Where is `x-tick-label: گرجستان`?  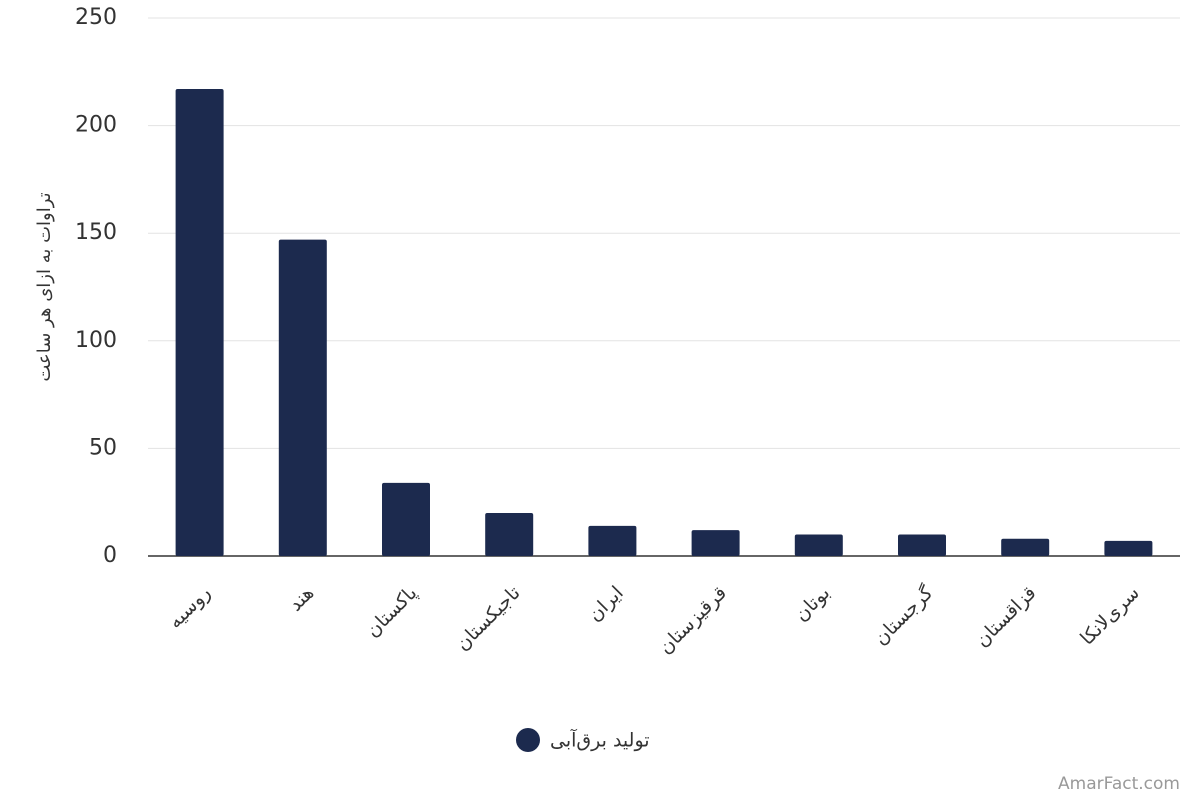
x-tick-label: گرجستان is located at coordinates (903, 614).